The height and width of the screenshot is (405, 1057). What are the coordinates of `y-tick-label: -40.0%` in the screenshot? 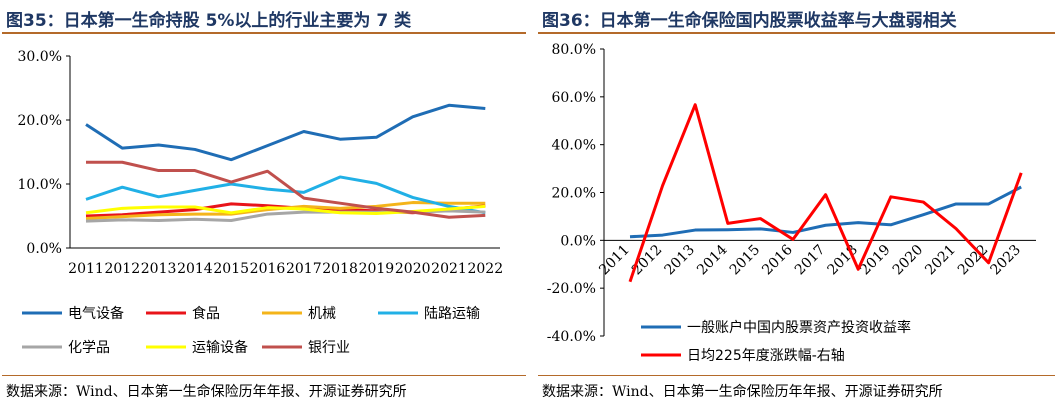 It's located at (571, 337).